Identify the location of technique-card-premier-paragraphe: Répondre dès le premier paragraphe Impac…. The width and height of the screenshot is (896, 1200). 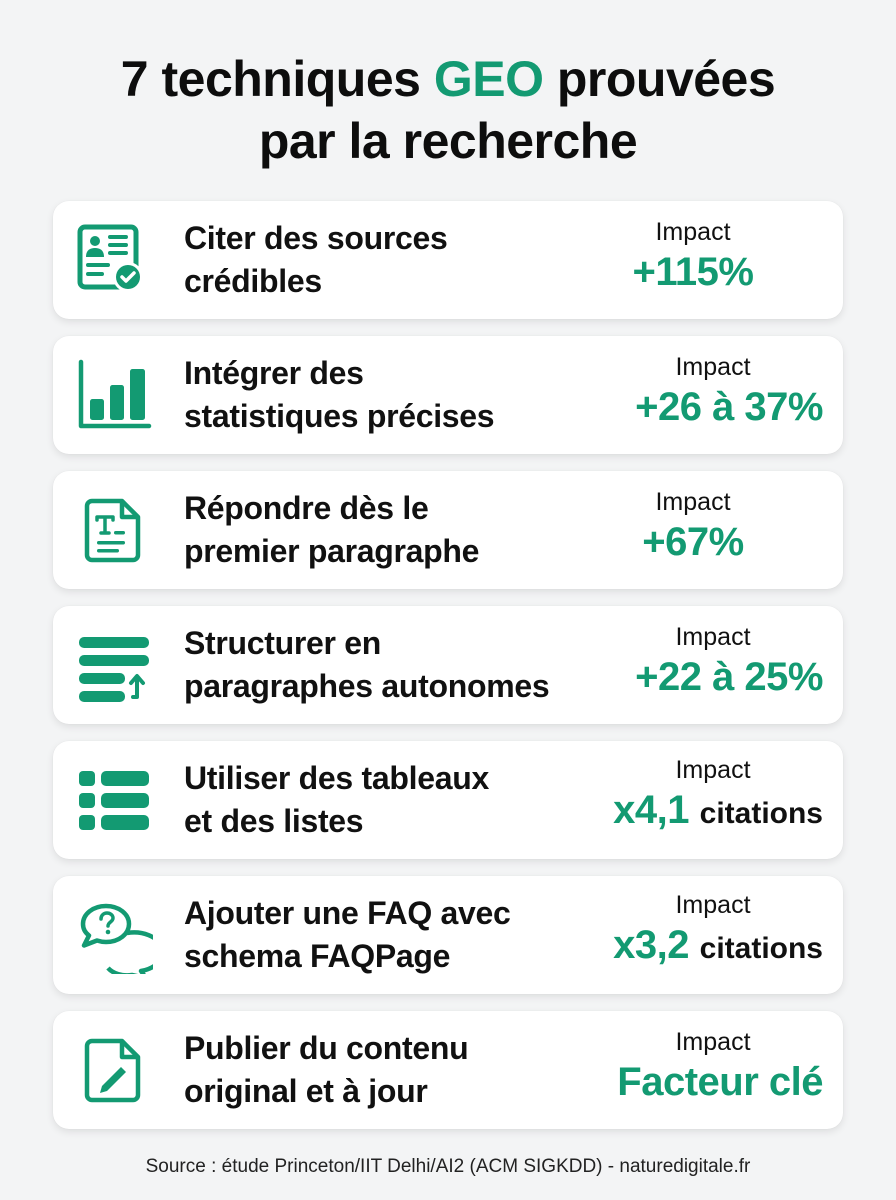
(448, 530).